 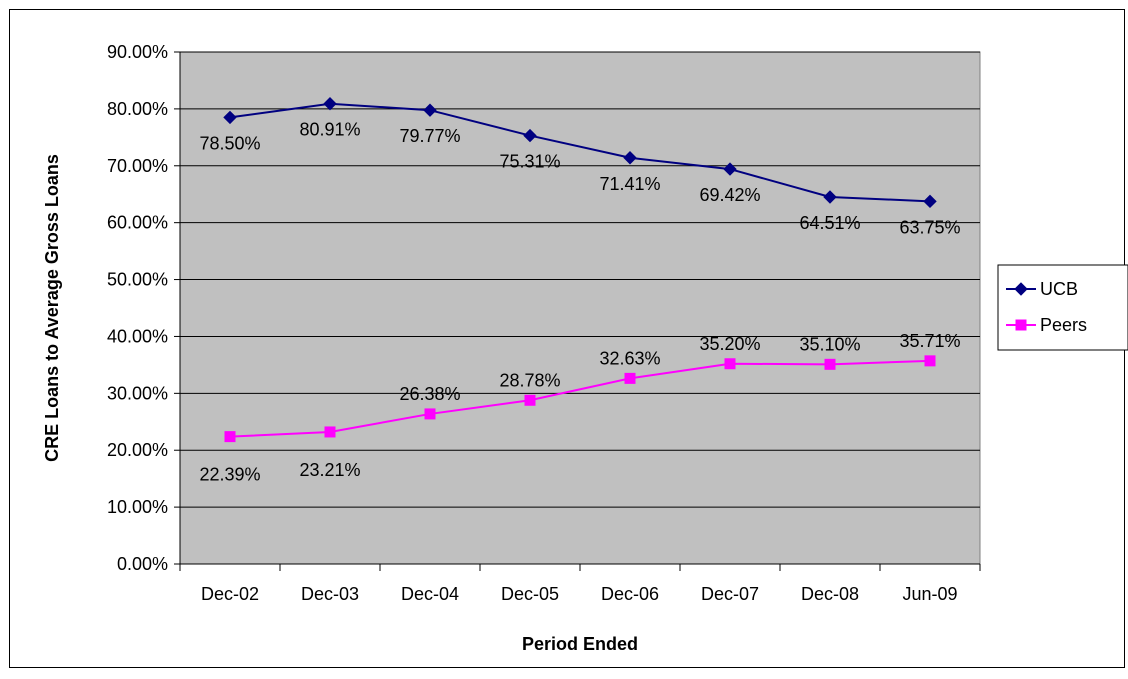 I want to click on data-label-peers: 35.71%, so click(x=929, y=341).